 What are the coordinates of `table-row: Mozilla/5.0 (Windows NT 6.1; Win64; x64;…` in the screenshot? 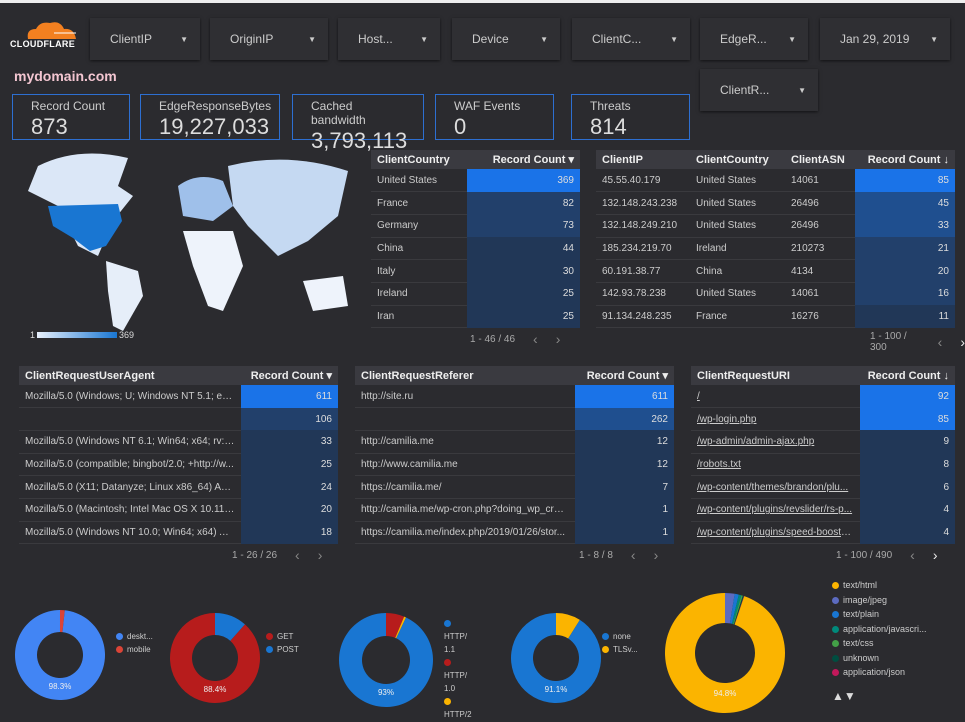 It's located at (178, 442).